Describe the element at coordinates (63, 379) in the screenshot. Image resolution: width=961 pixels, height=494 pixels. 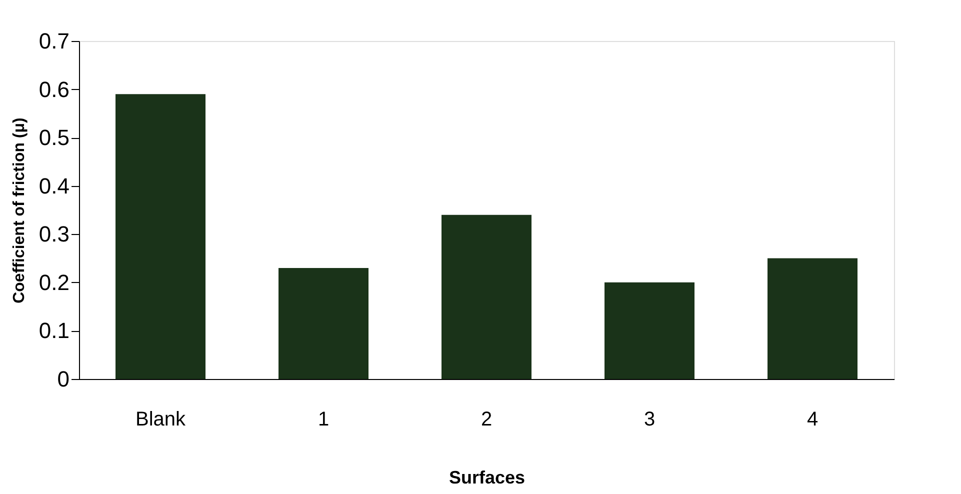
I see `y-tick-label: 0` at that location.